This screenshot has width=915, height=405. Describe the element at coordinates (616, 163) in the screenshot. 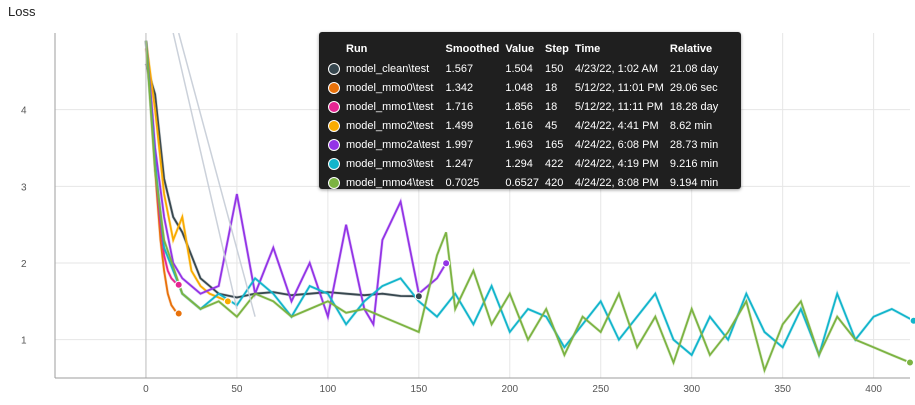

I see `tooltip-time: 4/24/22, 4:19 PM` at that location.